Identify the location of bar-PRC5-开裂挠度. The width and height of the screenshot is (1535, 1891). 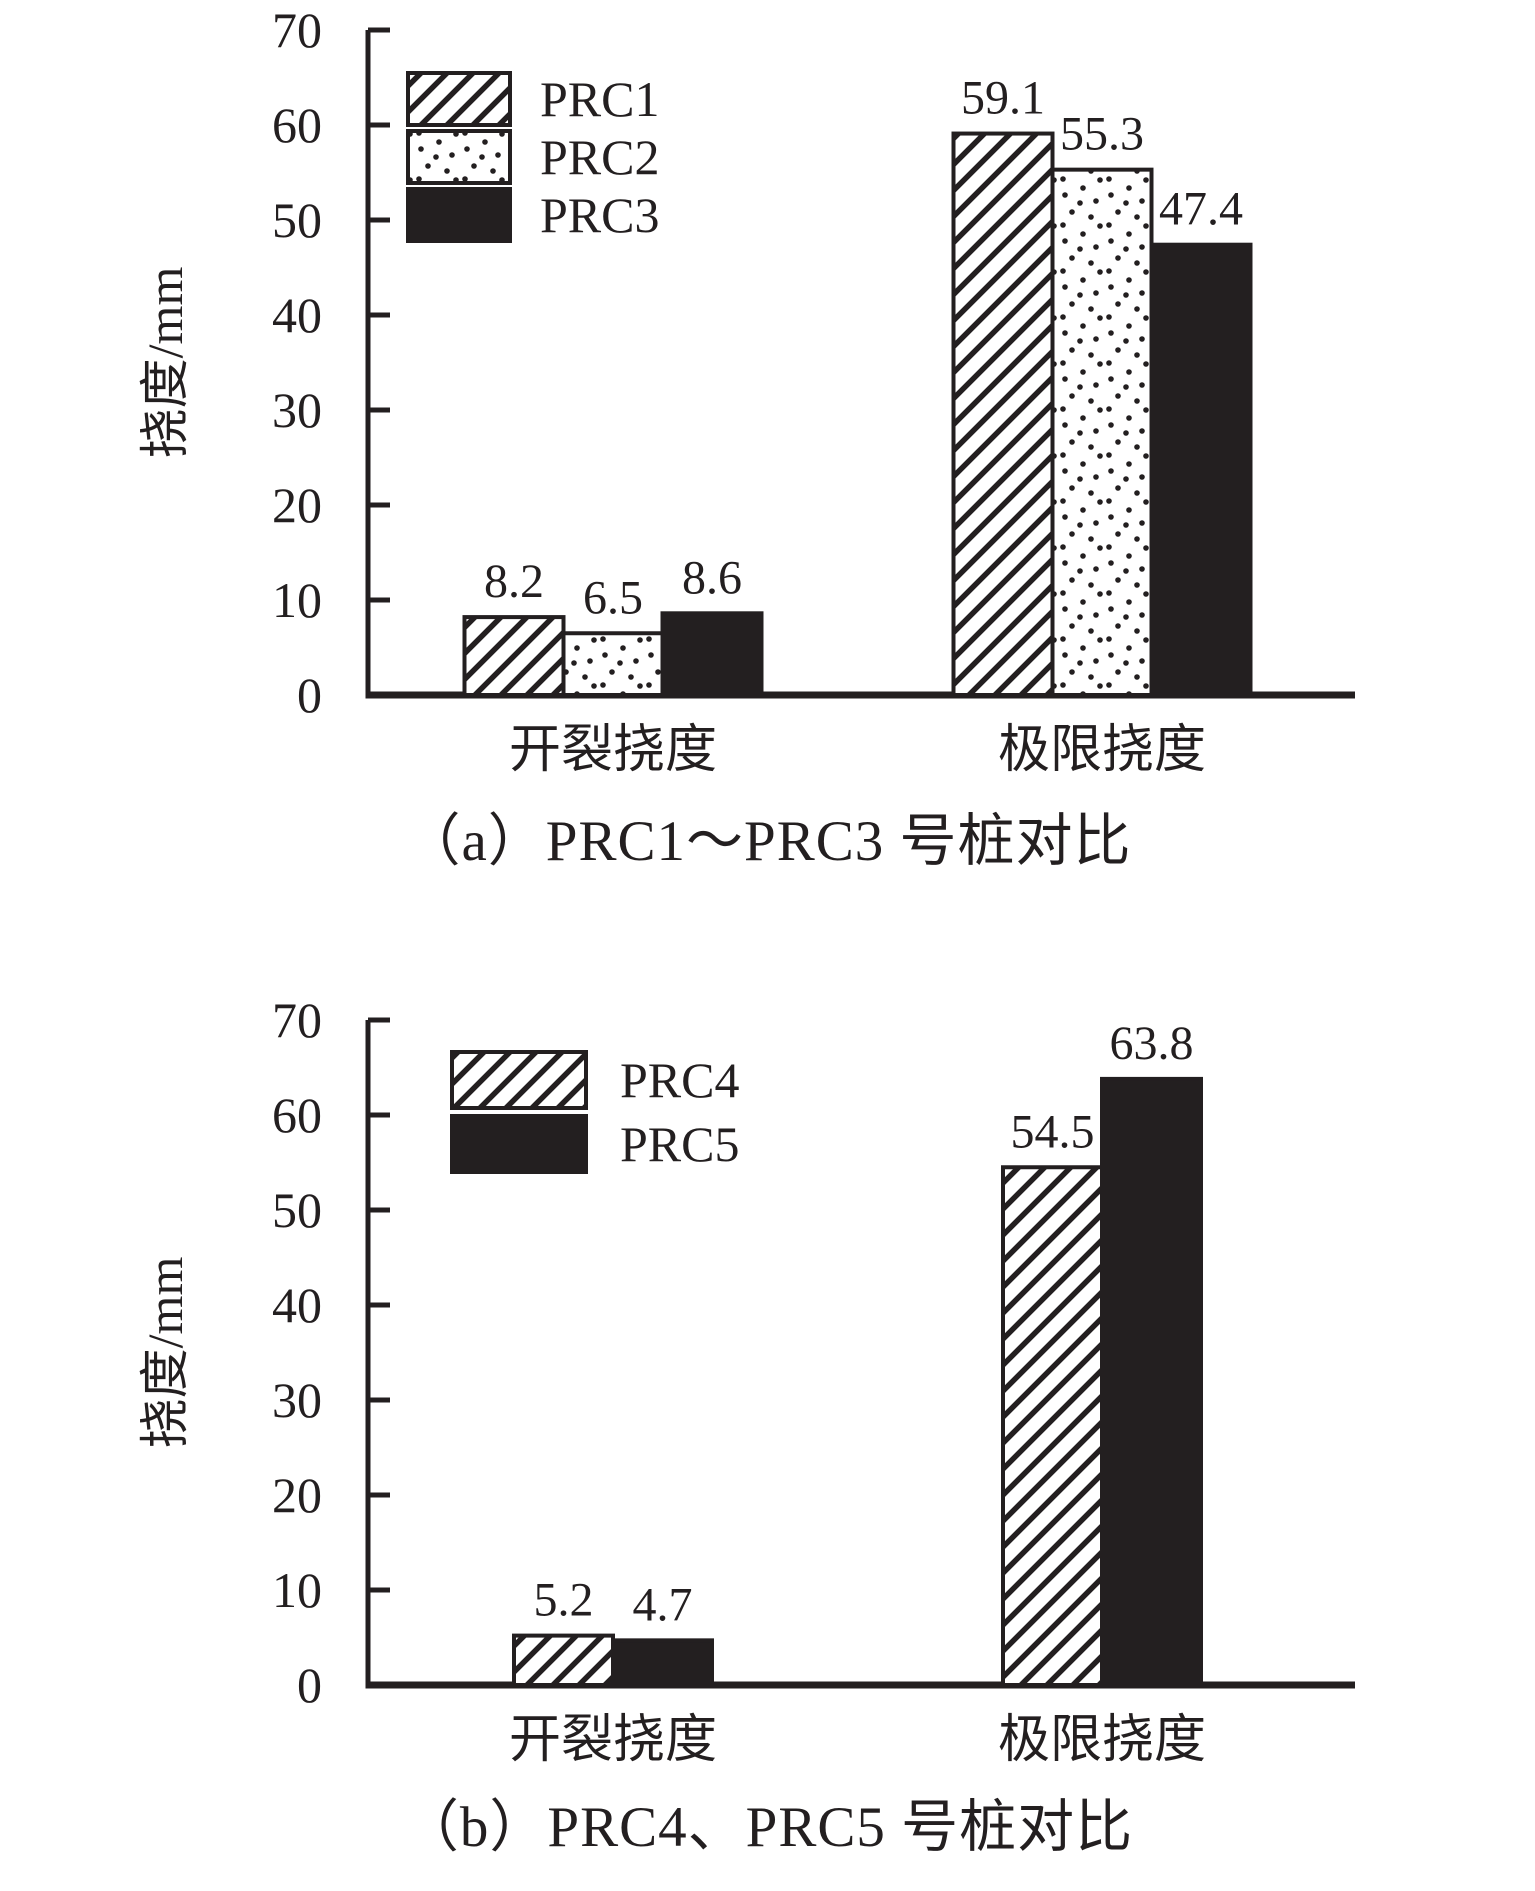
(662, 1662).